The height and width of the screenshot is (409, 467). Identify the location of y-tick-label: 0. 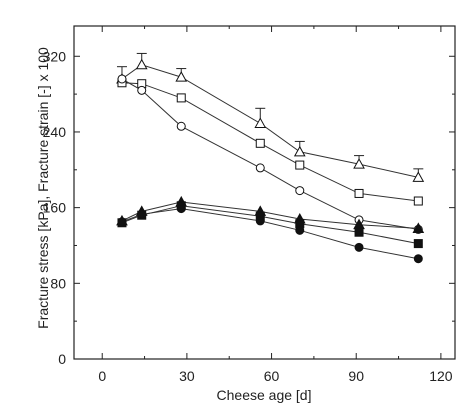
(62, 359).